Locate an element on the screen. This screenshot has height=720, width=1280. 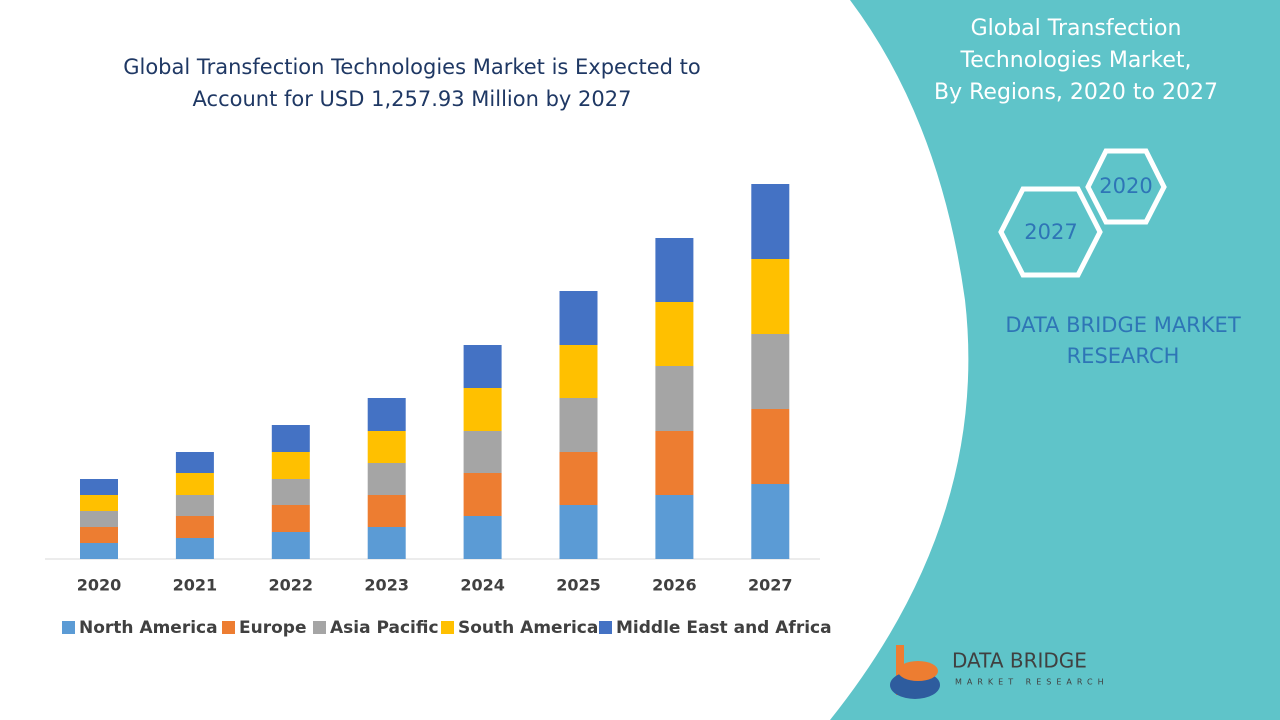
x-tick-label: 2027 is located at coordinates (770, 585).